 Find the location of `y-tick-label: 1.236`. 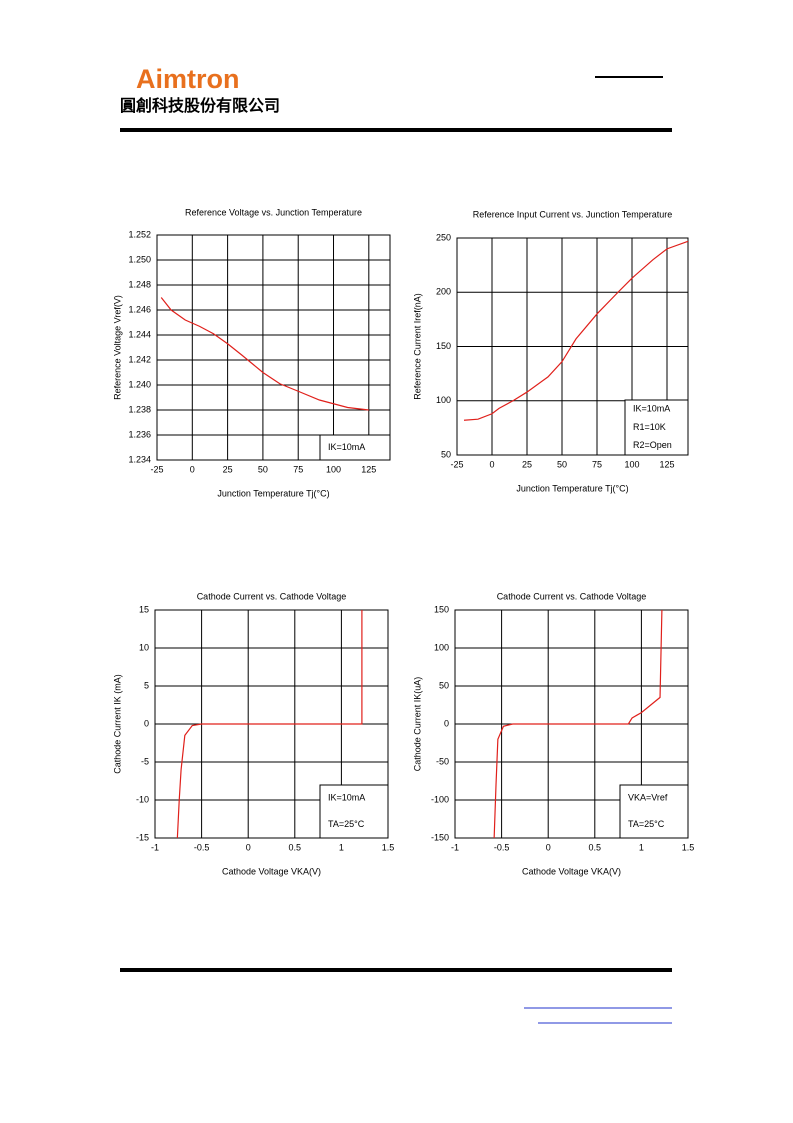

y-tick-label: 1.236 is located at coordinates (139, 434).